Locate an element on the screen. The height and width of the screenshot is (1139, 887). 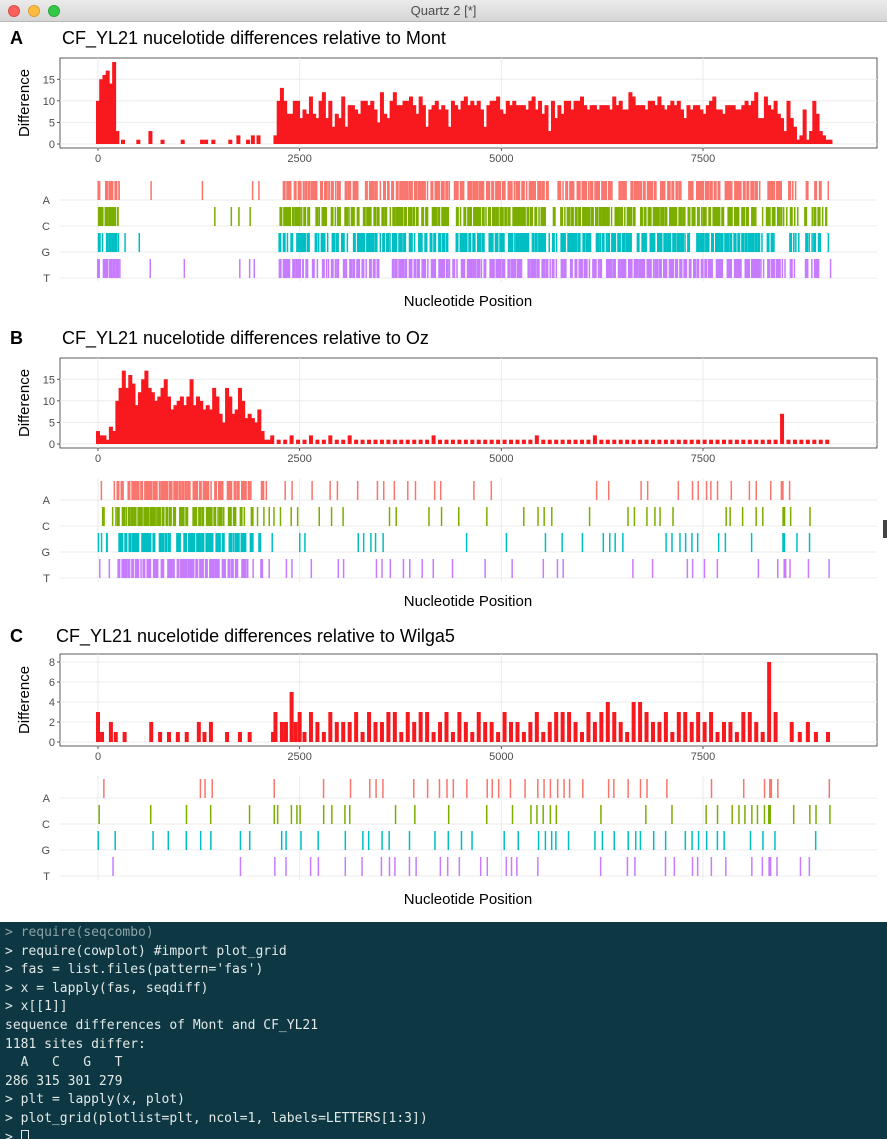
close-window-button is located at coordinates (14, 11).